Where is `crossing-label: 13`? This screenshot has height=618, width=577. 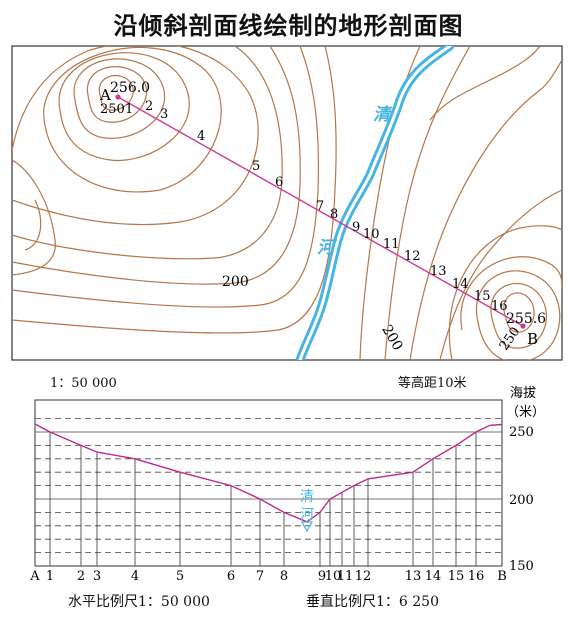
crossing-label: 13 is located at coordinates (438, 271).